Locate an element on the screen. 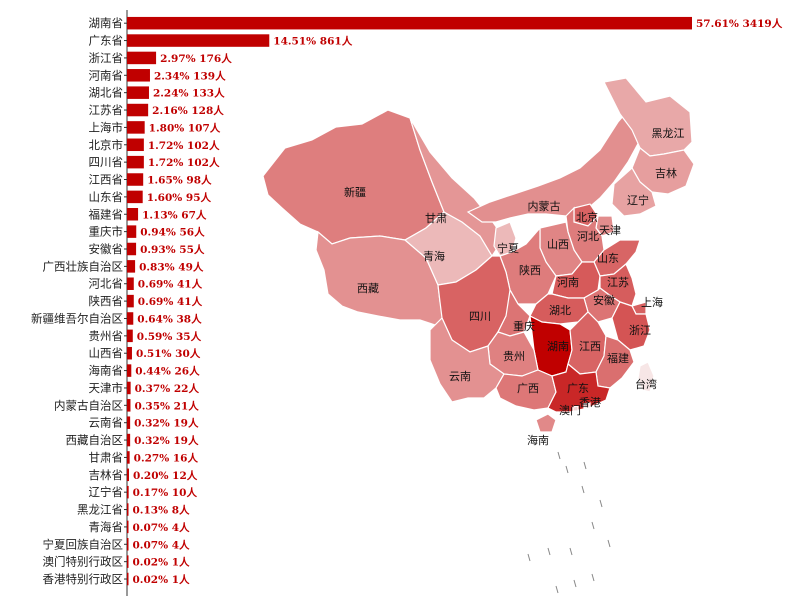  region-label: 河北 is located at coordinates (588, 236).